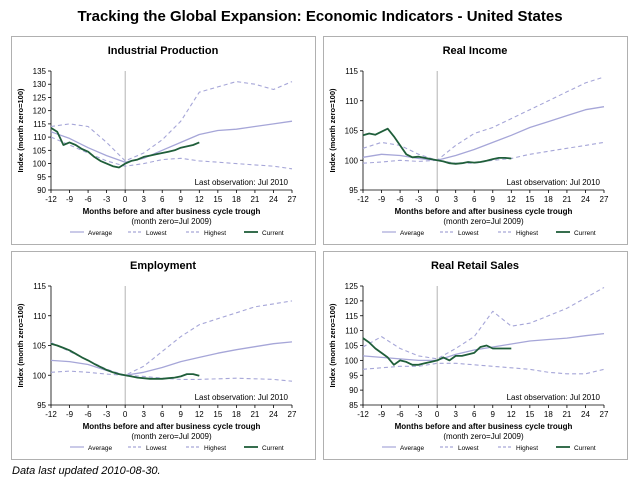 This screenshot has height=485, width=640. What do you see at coordinates (163, 266) in the screenshot?
I see `chart-title: Employment` at bounding box center [163, 266].